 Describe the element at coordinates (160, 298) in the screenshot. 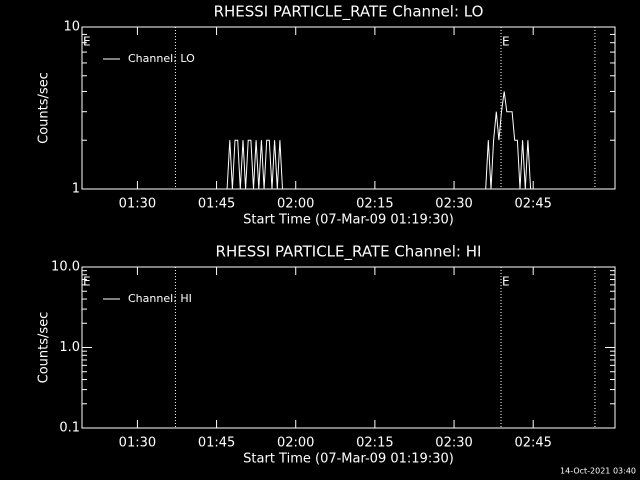

I see `legend-label: Channel: HI` at that location.